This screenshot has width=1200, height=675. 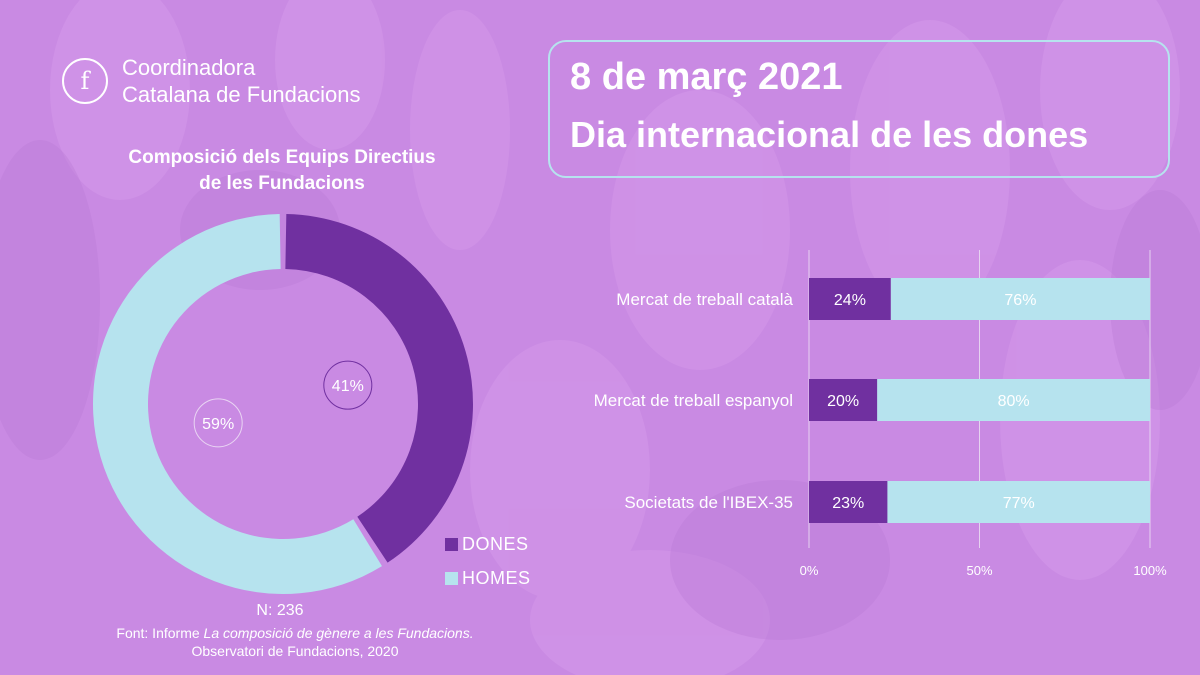 What do you see at coordinates (979, 570) in the screenshot?
I see `x-tick-label: 50%` at bounding box center [979, 570].